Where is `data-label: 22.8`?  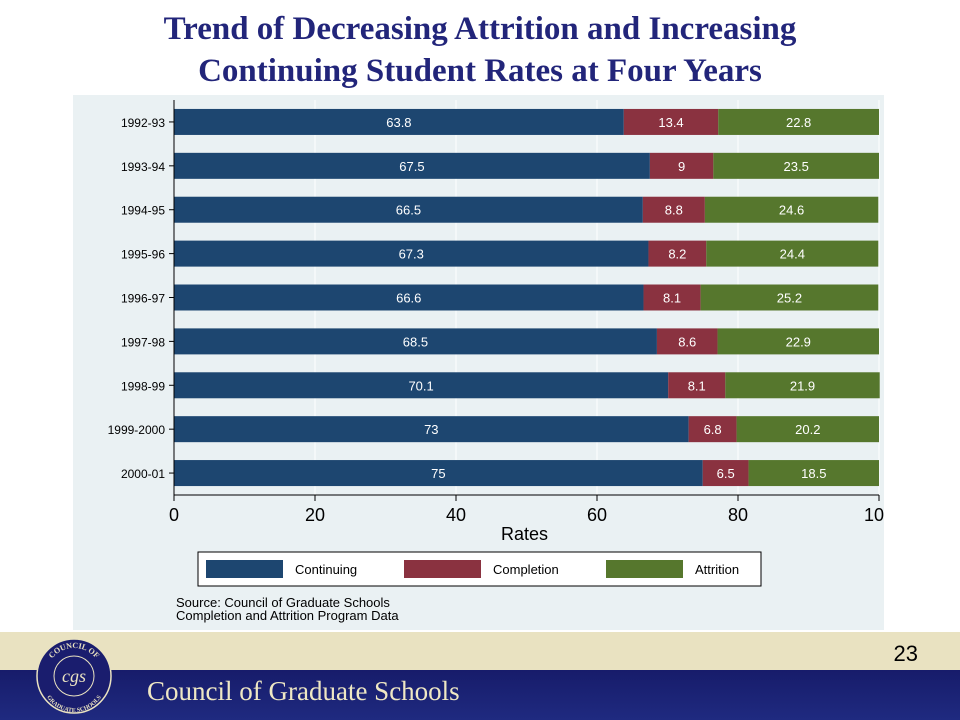 data-label: 22.8 is located at coordinates (798, 122).